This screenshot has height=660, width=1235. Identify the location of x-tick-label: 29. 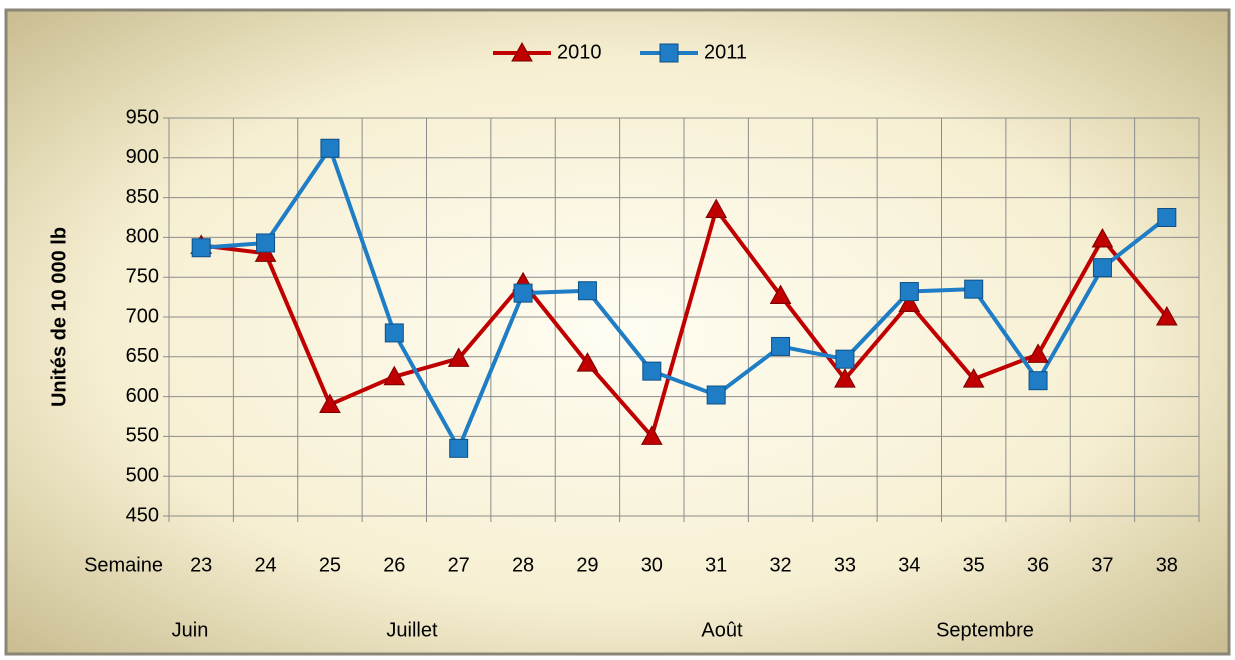
(587, 565).